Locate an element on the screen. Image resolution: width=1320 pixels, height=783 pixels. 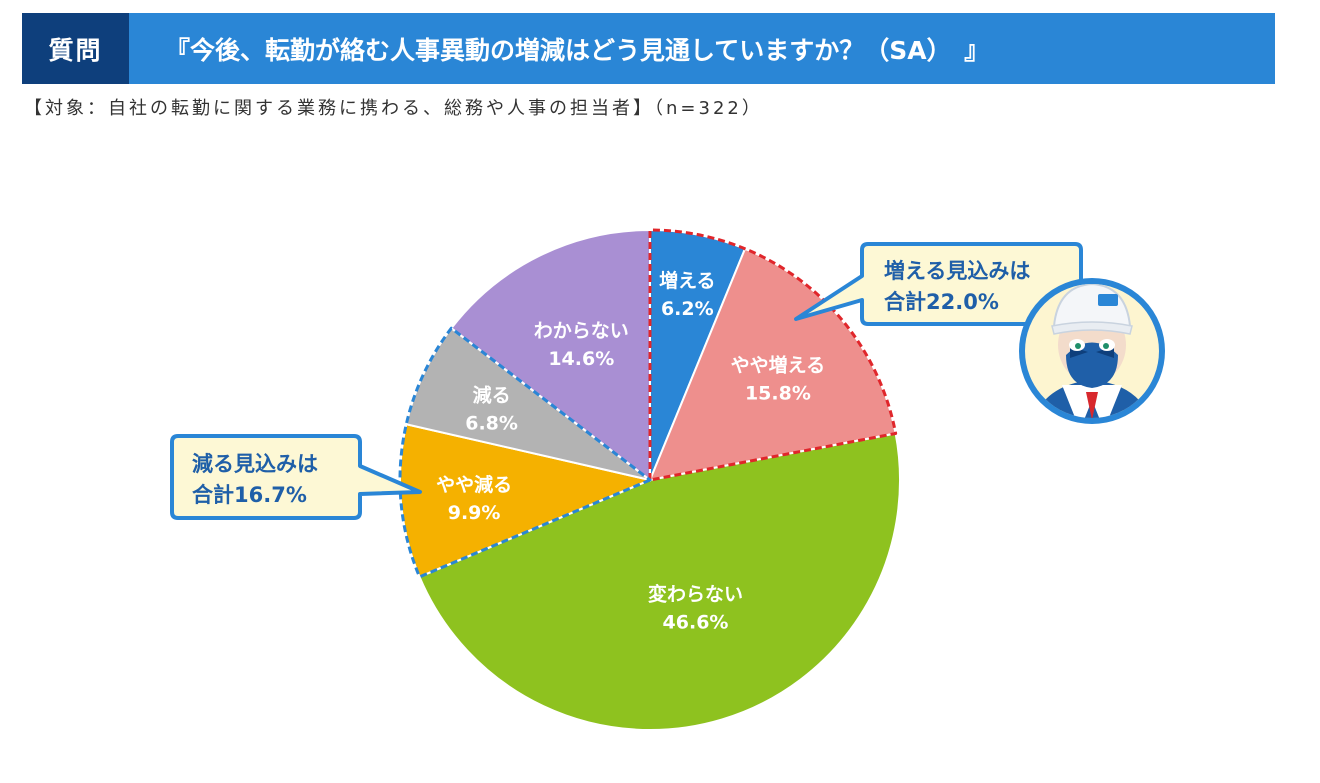
increase-callout: 増える見込みは 合計22.0% is located at coordinates (938, 284).